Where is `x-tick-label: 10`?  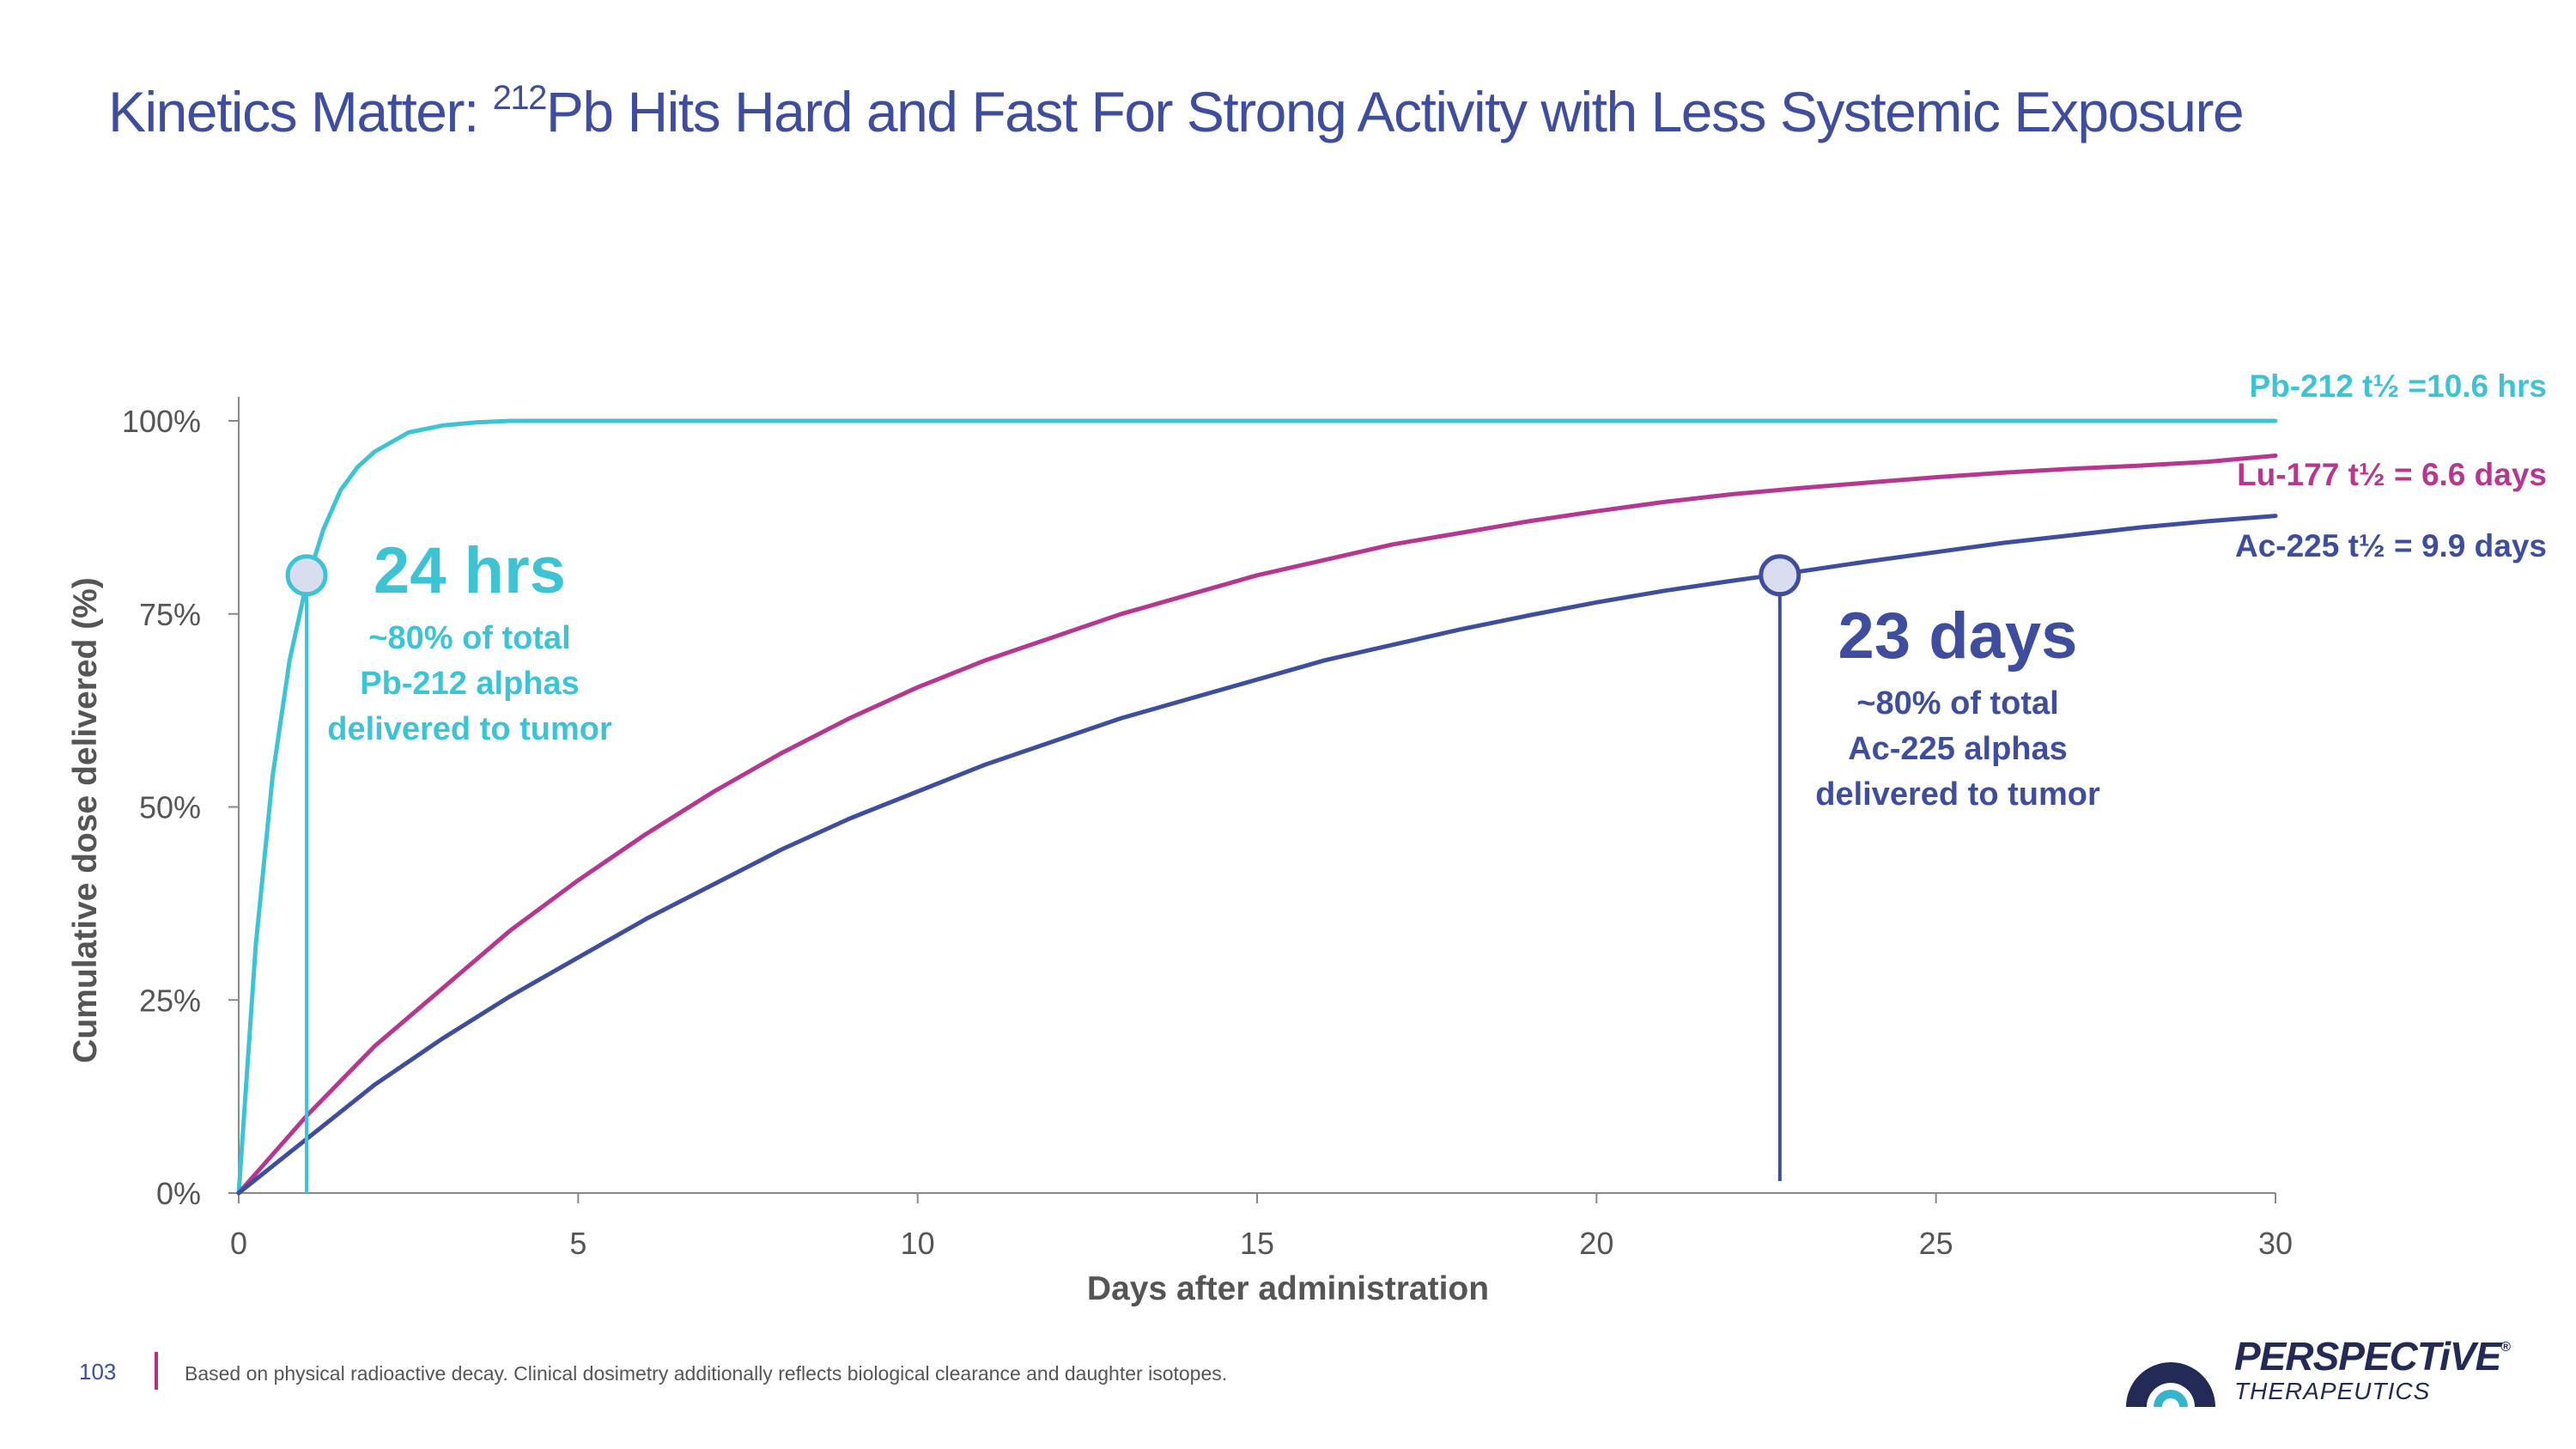 x-tick-label: 10 is located at coordinates (918, 1243).